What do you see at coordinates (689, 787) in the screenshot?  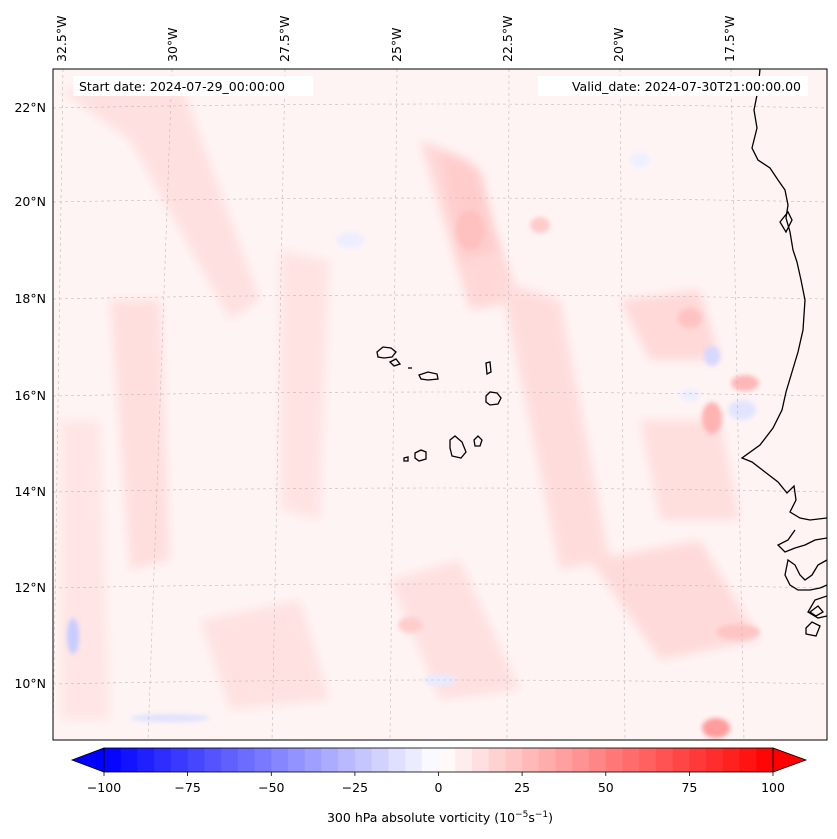 I see `colorbar-tick-label: 75` at bounding box center [689, 787].